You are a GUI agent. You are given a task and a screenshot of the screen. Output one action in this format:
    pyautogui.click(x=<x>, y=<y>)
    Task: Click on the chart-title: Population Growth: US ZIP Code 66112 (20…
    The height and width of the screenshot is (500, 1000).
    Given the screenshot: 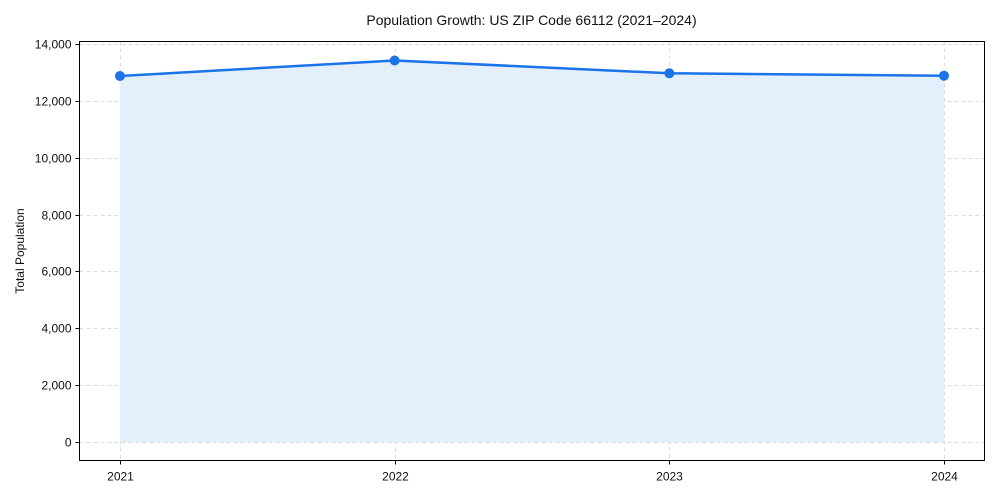 What is the action you would take?
    pyautogui.click(x=531, y=20)
    